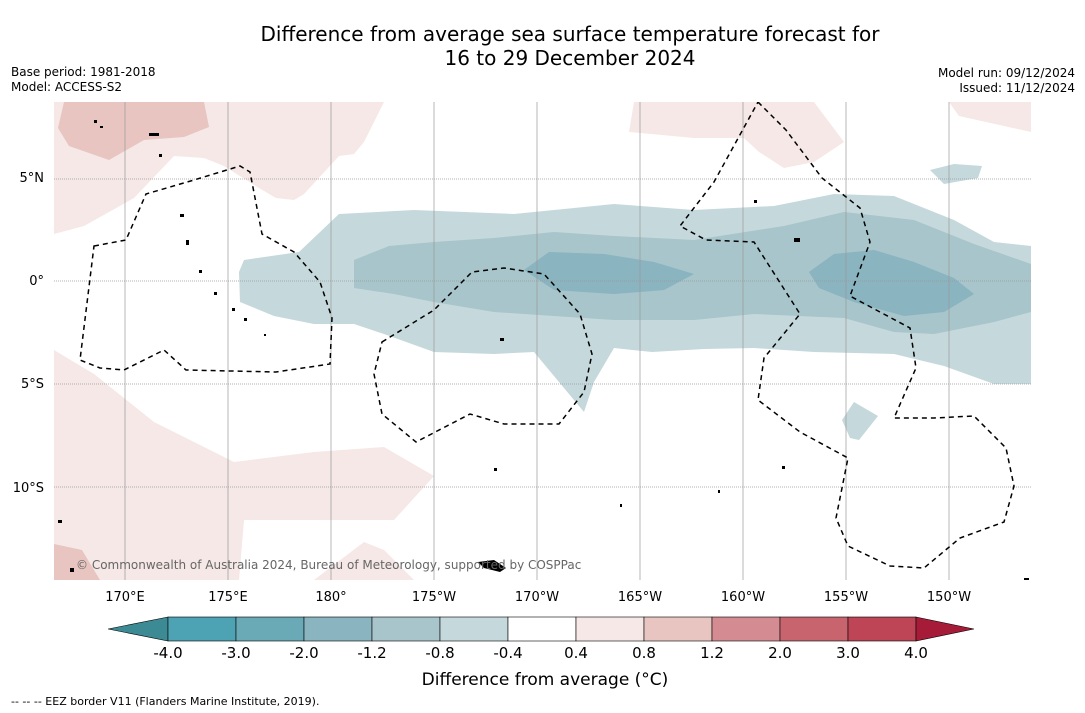  I want to click on colorbar-label: Difference from average (°C), so click(545, 680).